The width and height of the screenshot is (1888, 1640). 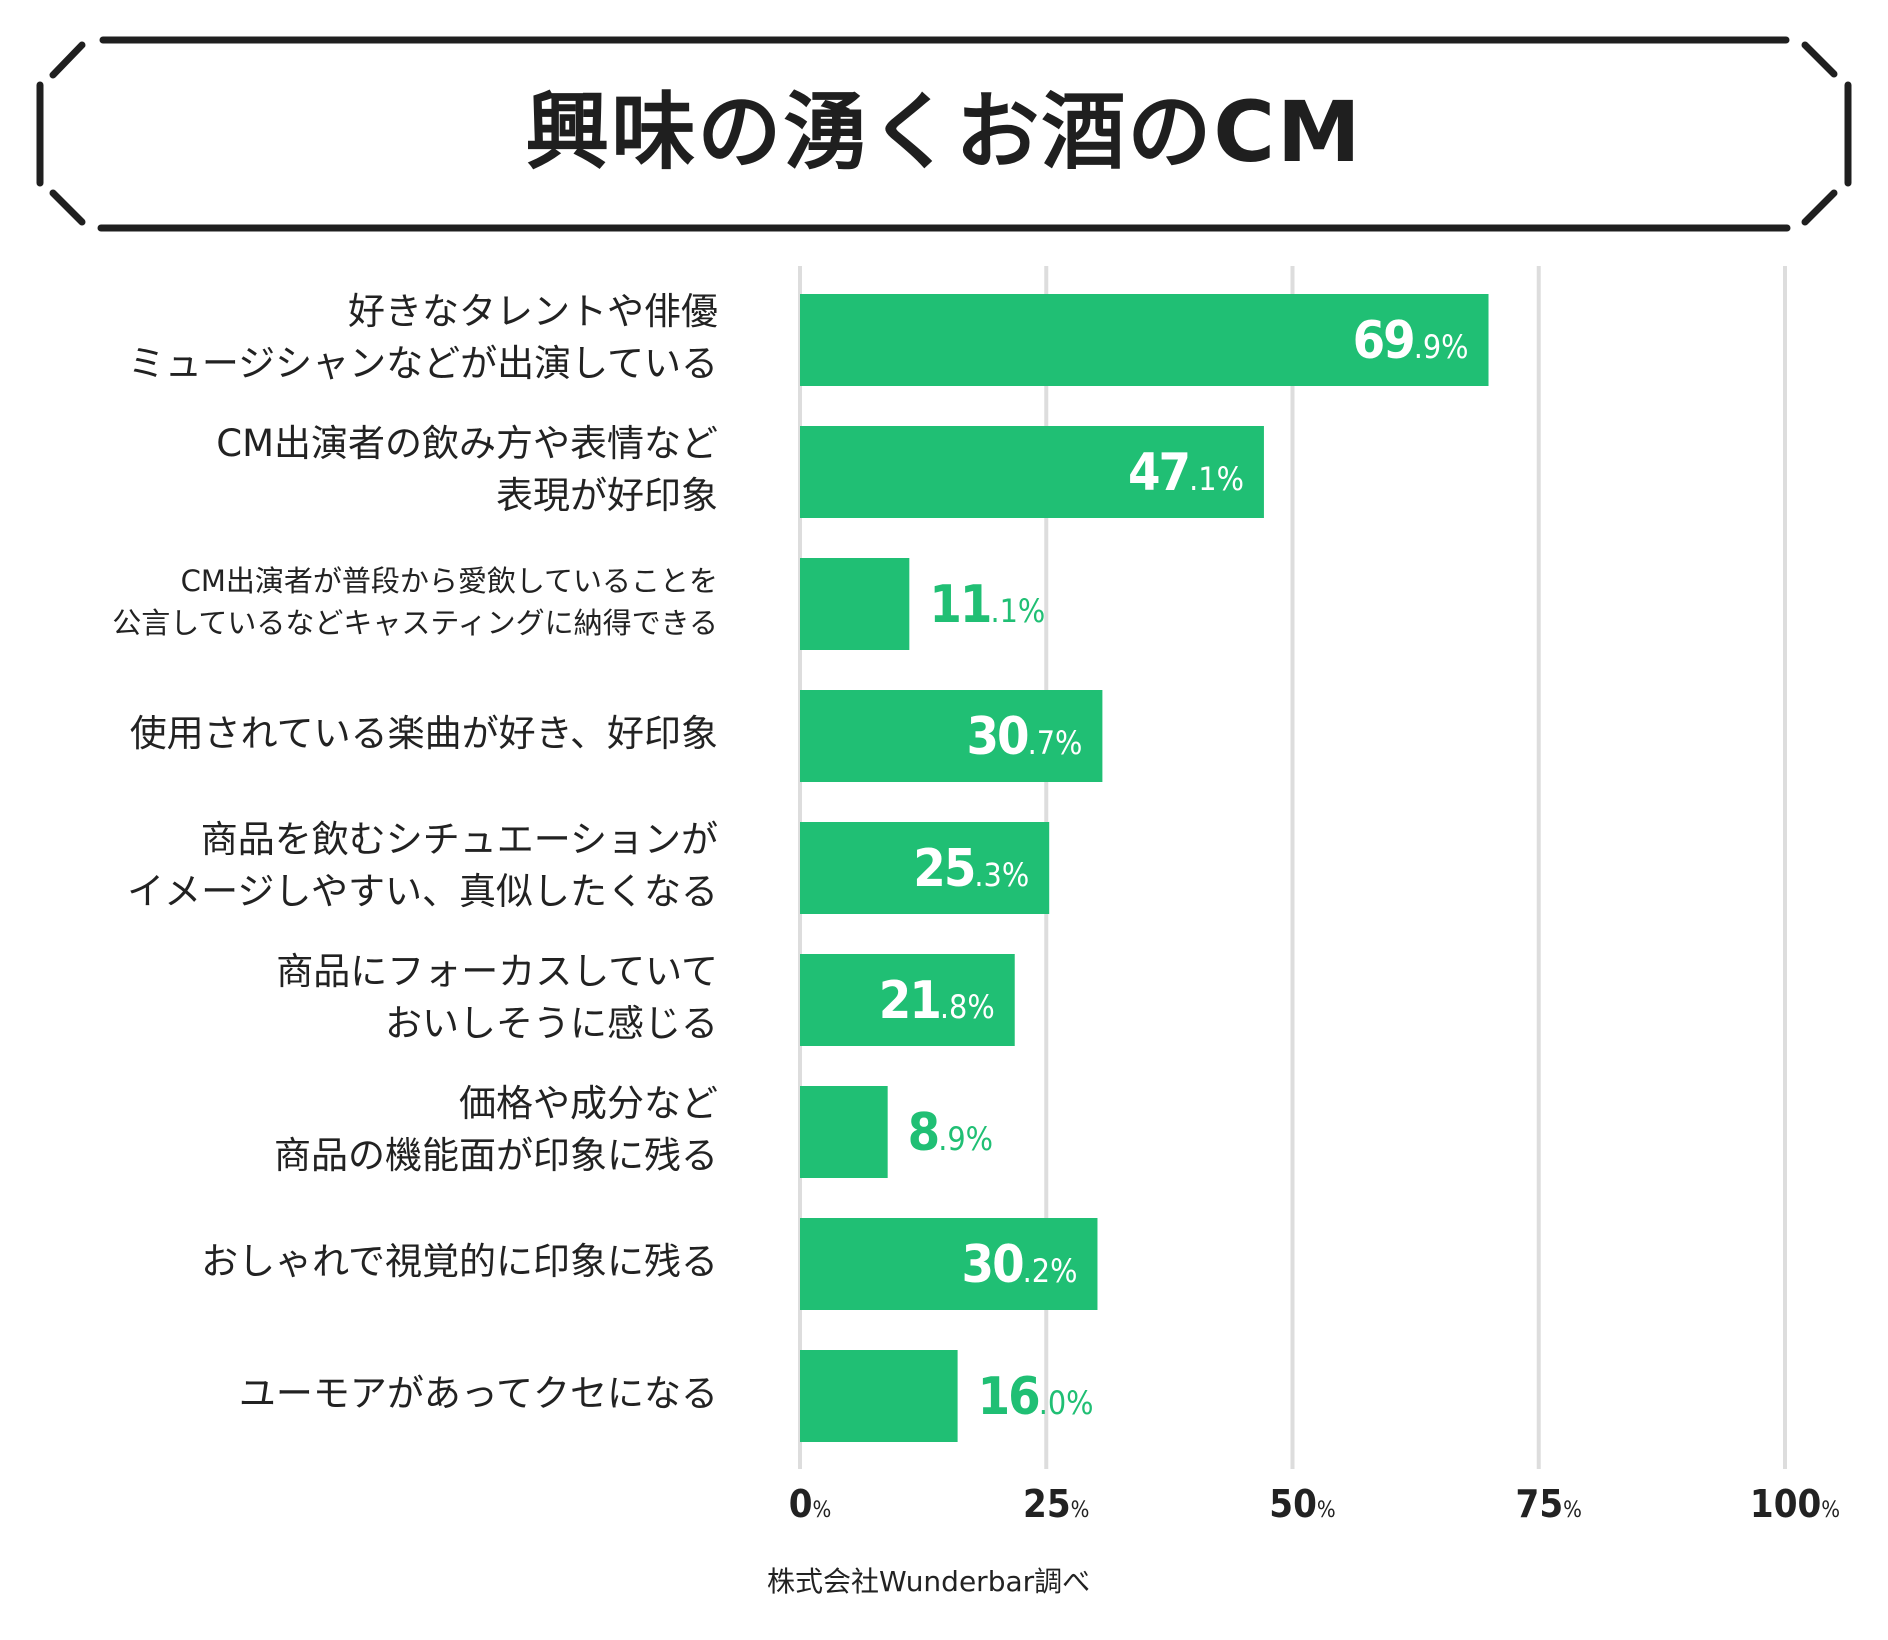 I want to click on category-label-line: おしゃれで視覚的に印象に残る, so click(x=459, y=1261).